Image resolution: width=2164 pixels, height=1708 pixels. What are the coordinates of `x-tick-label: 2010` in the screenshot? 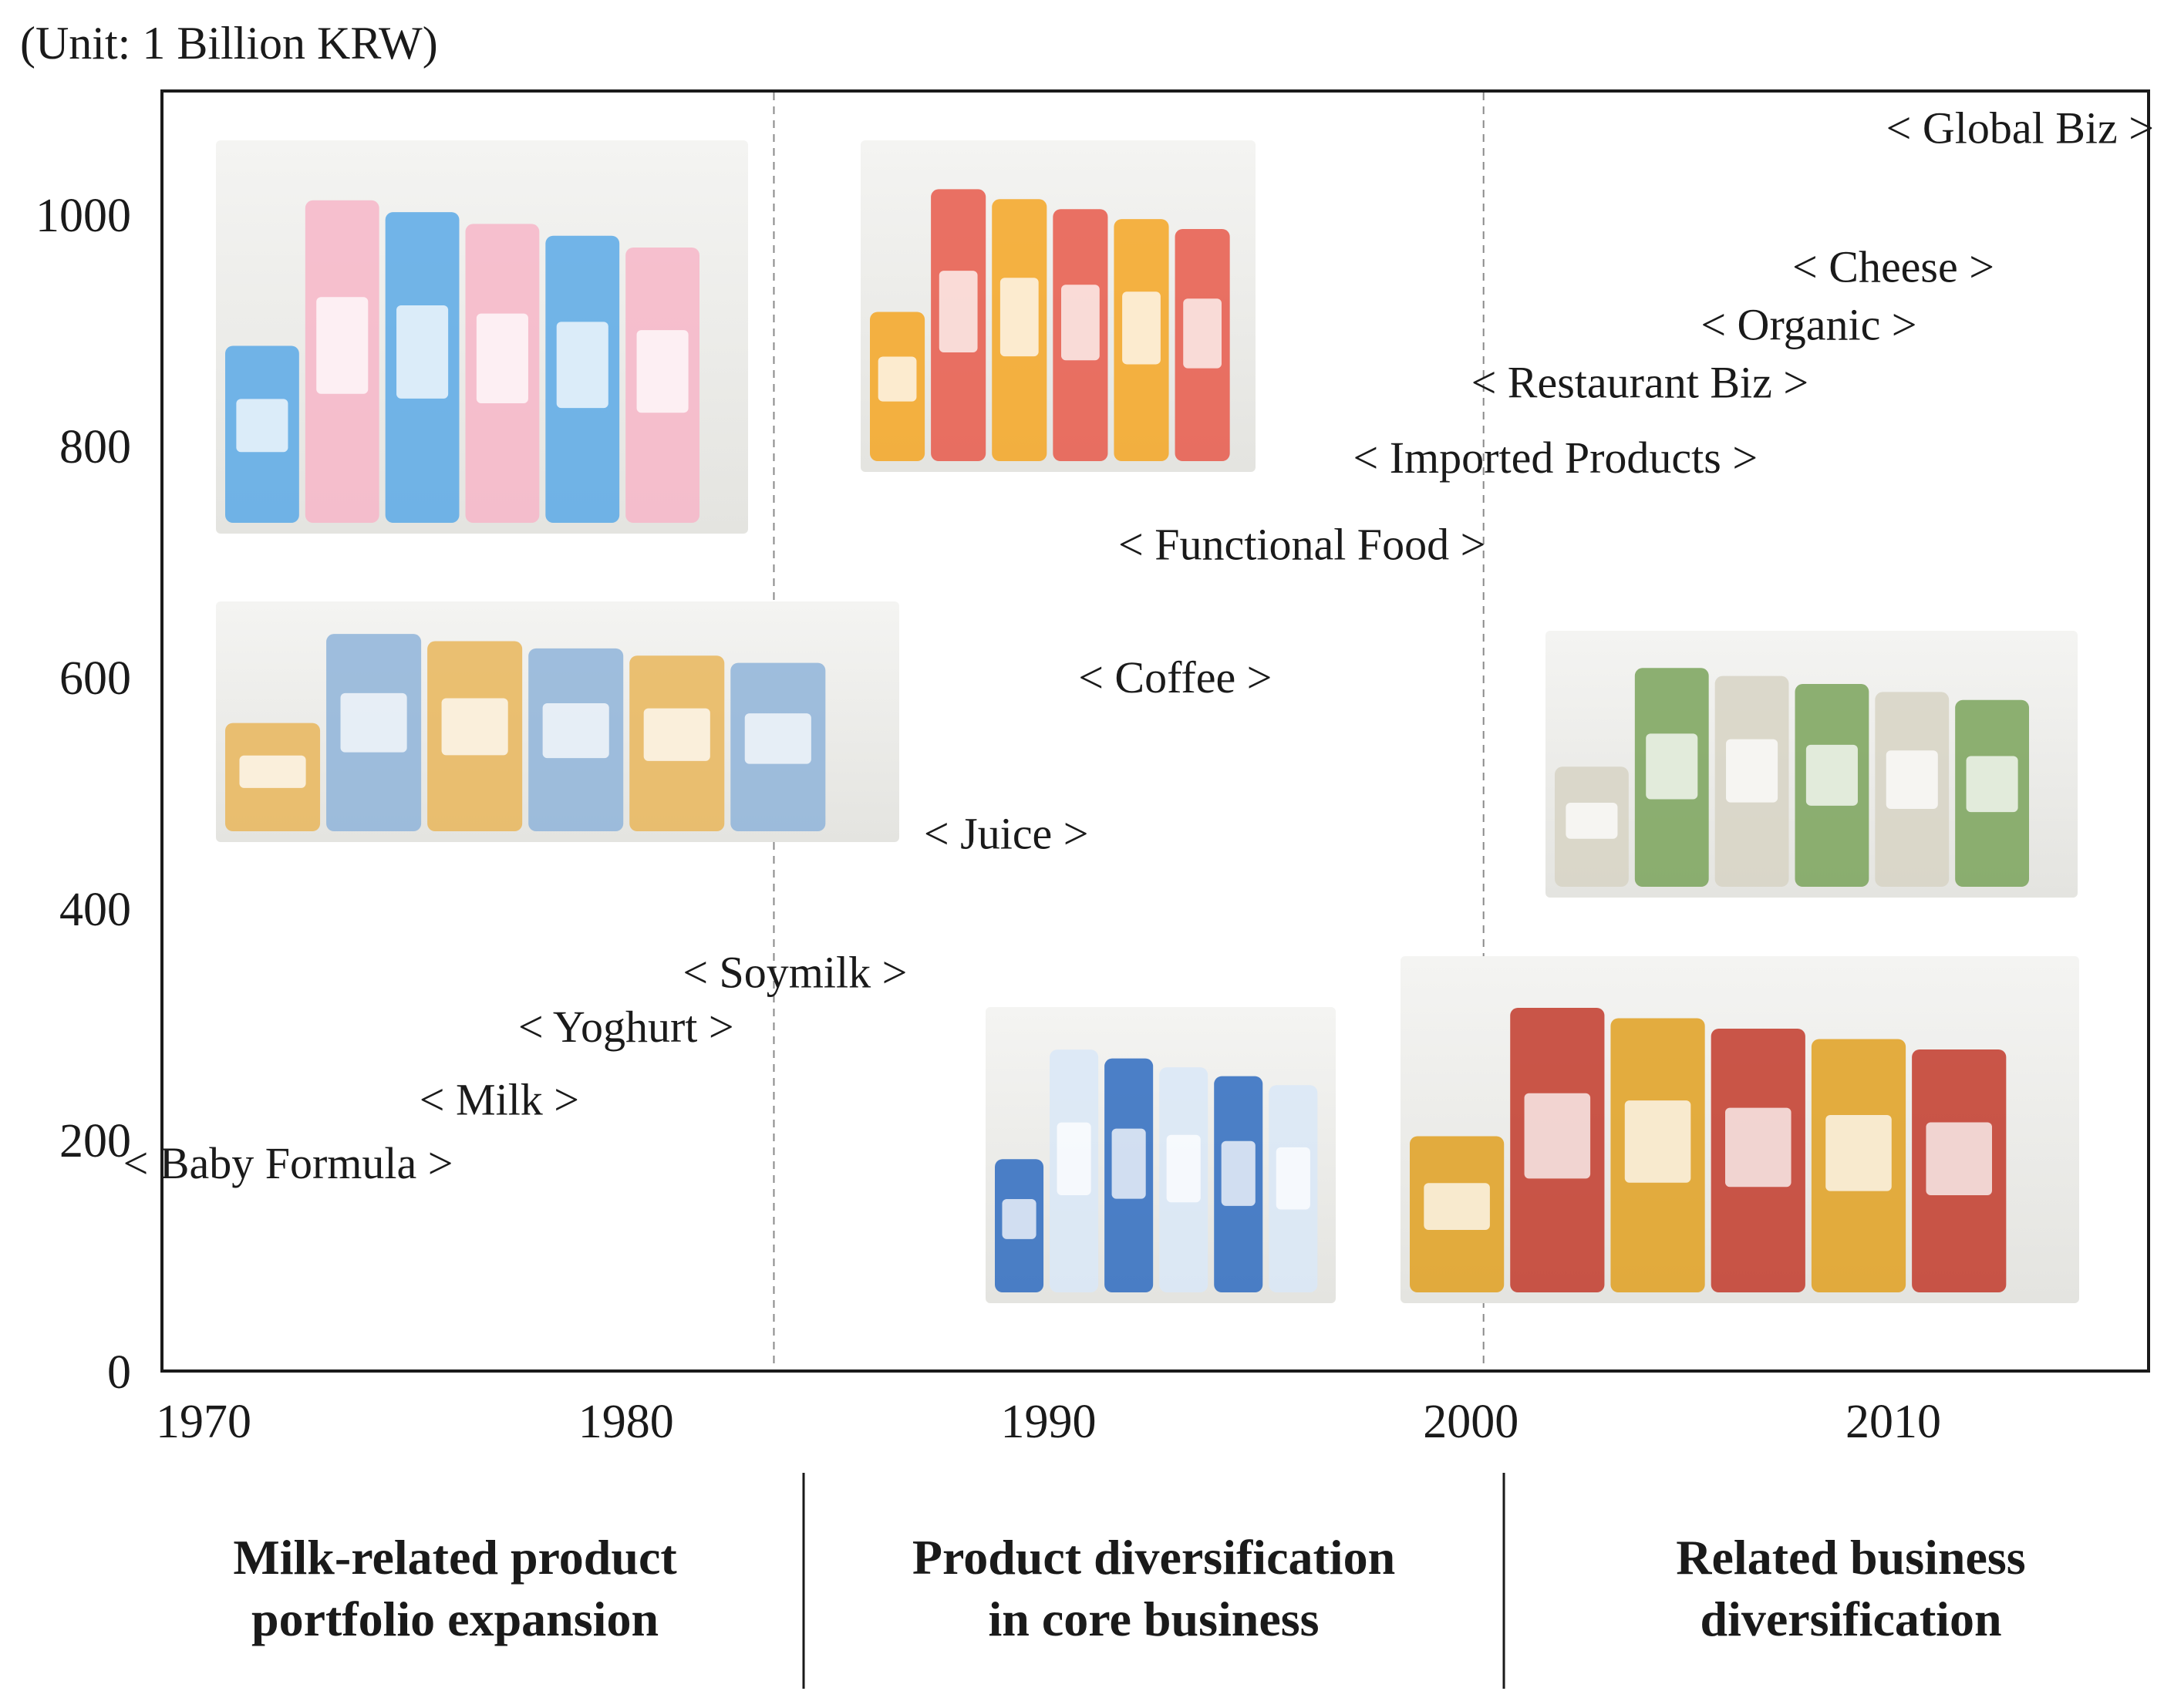 It's located at (1893, 1422).